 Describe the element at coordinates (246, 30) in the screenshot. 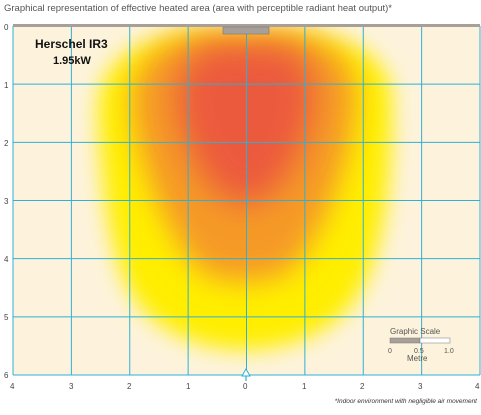

I see `heater-unit` at that location.